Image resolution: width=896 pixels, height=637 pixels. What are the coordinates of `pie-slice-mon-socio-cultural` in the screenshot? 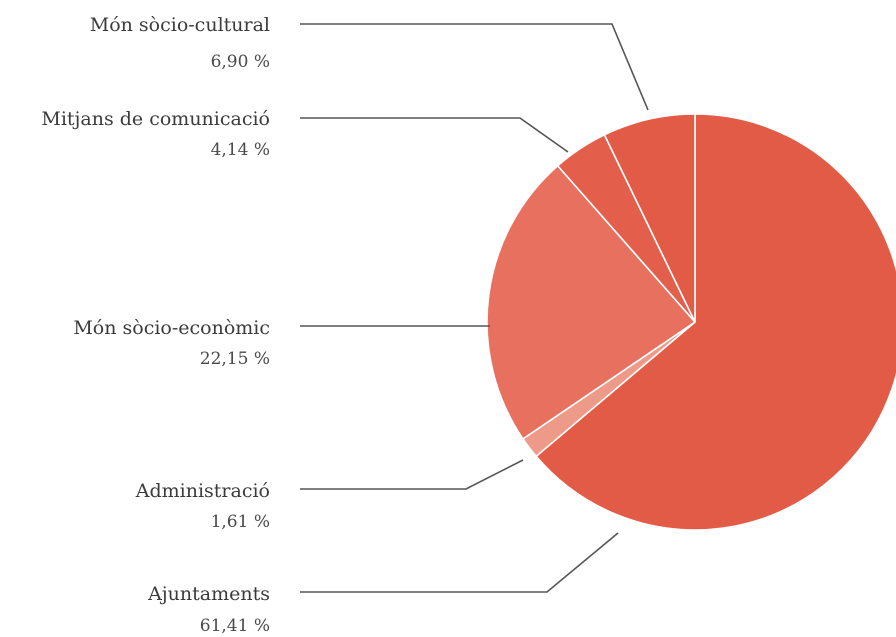 It's located at (649, 218).